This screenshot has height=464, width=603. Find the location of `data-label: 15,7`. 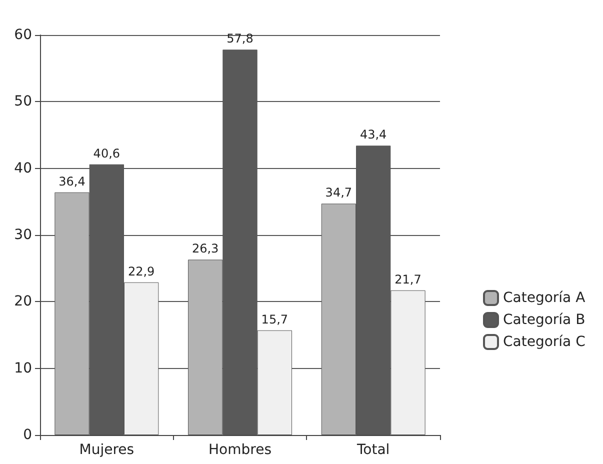

data-label: 15,7 is located at coordinates (274, 319).